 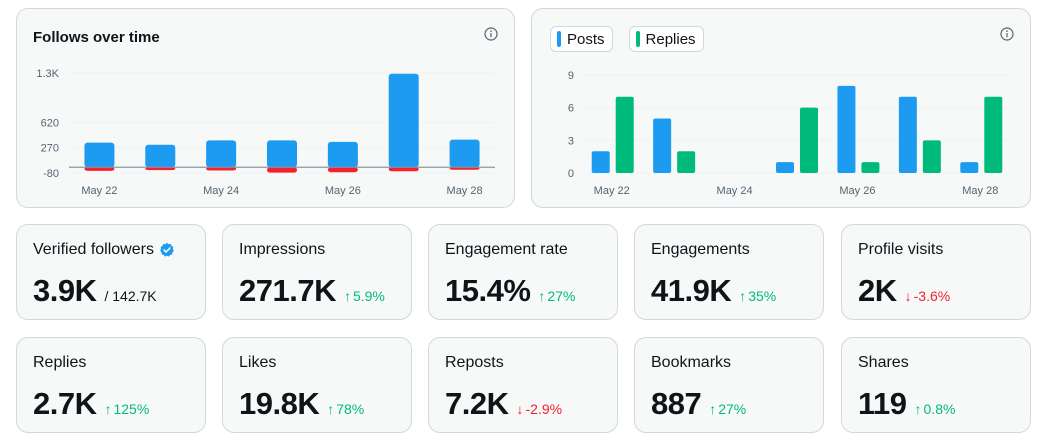 I want to click on stat-card-impressions: Impressions 271.7K ↑ 5.9%, so click(x=317, y=272).